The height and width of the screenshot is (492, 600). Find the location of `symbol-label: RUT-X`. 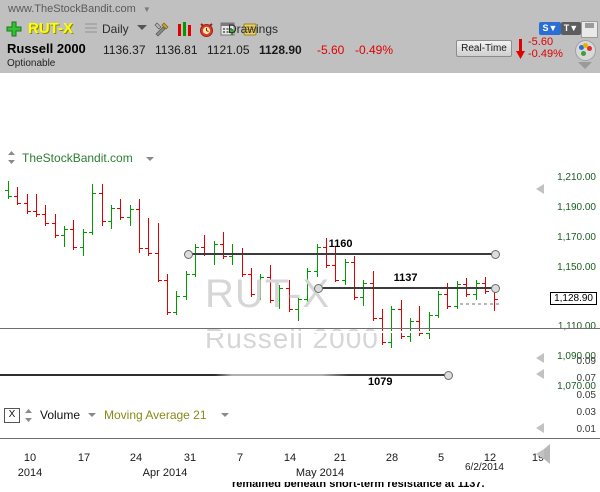

symbol-label: RUT-X is located at coordinates (50, 28).